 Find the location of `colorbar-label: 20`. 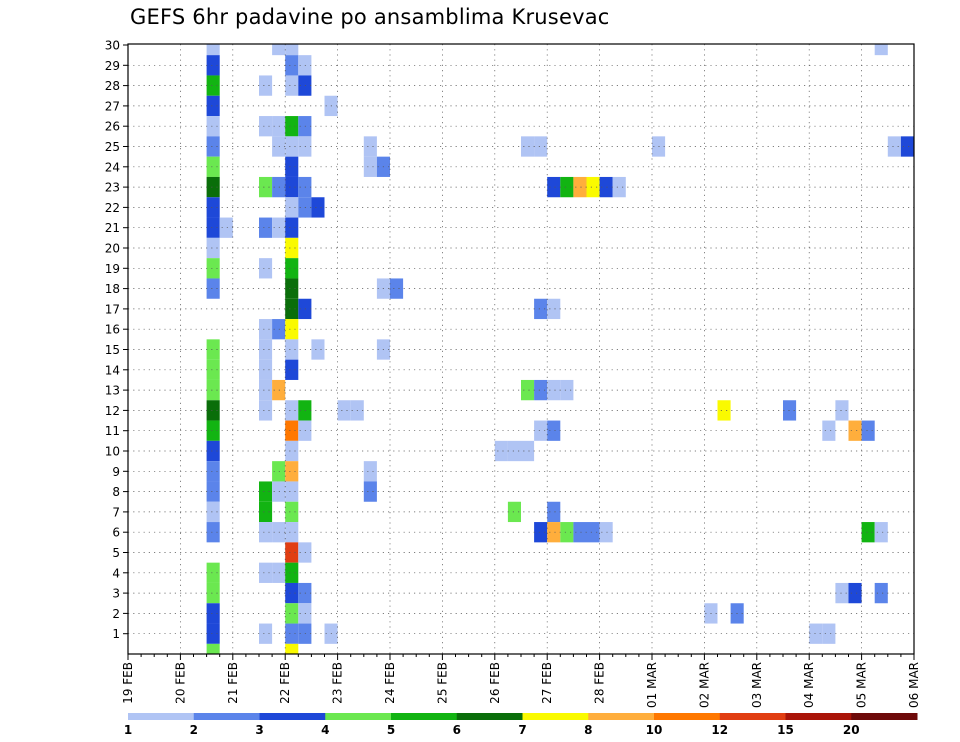

colorbar-label: 20 is located at coordinates (851, 730).